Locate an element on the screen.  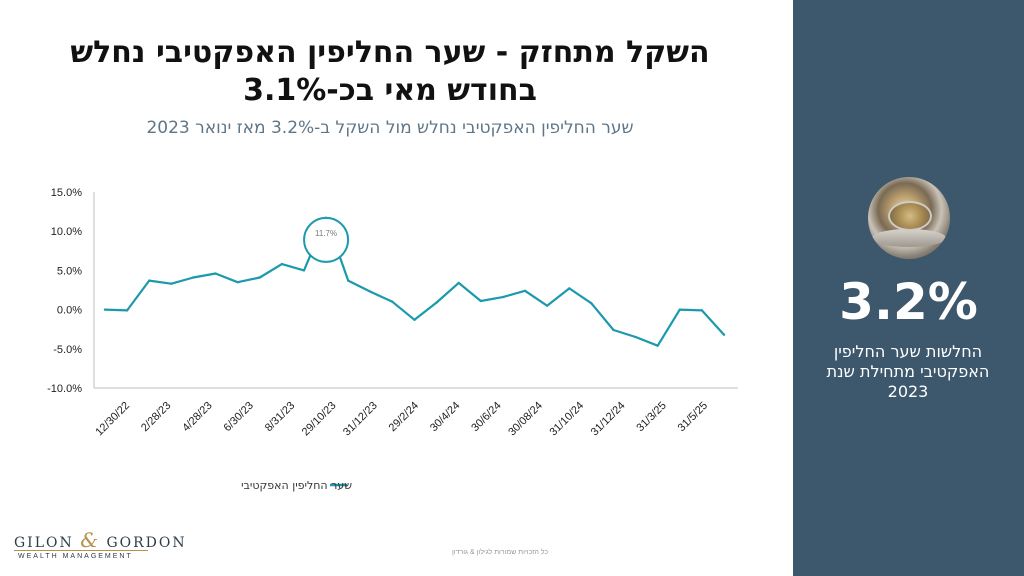
x-tick-label: 4/28/23 is located at coordinates (197, 417).